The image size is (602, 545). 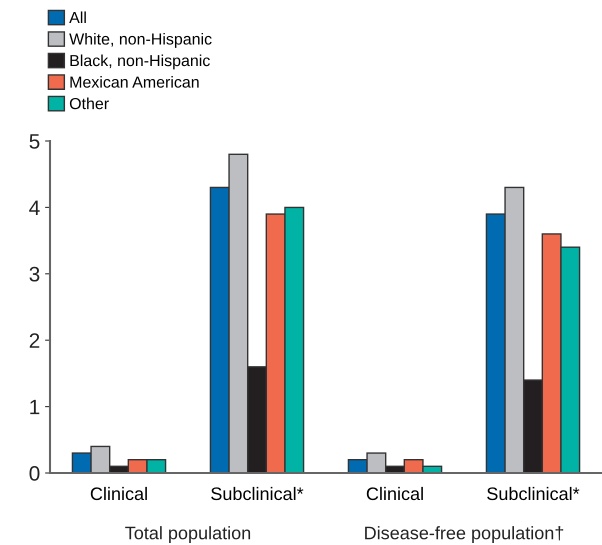 What do you see at coordinates (77, 17) in the screenshot?
I see `legend-label: All` at bounding box center [77, 17].